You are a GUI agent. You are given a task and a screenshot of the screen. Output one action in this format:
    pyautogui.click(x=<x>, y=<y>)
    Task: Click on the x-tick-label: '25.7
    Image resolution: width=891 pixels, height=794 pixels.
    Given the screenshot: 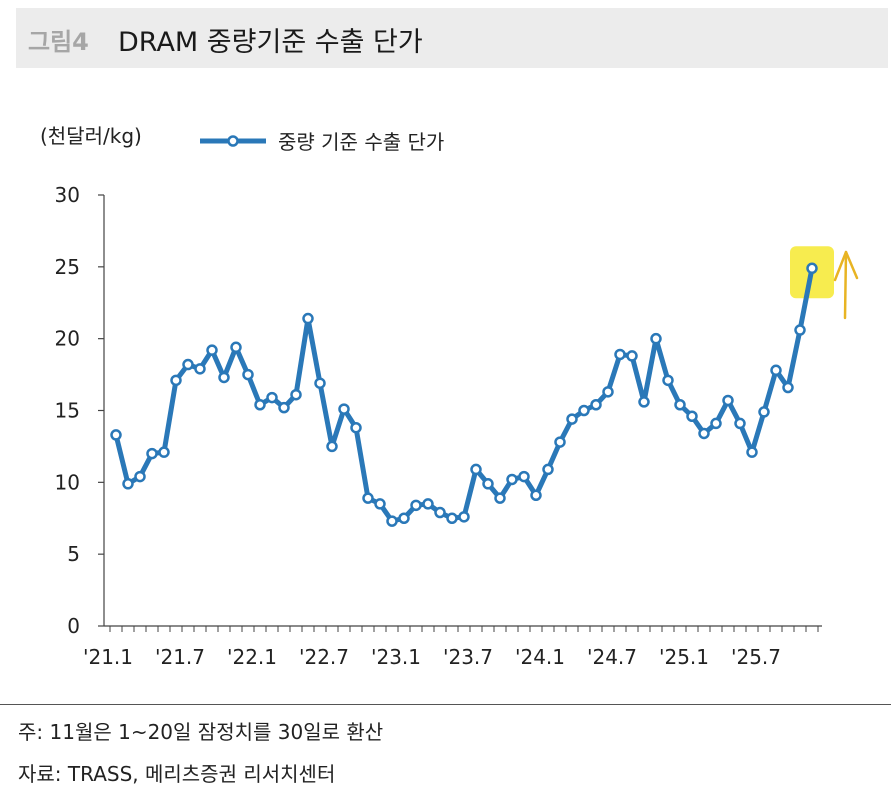 What is the action you would take?
    pyautogui.click(x=756, y=657)
    